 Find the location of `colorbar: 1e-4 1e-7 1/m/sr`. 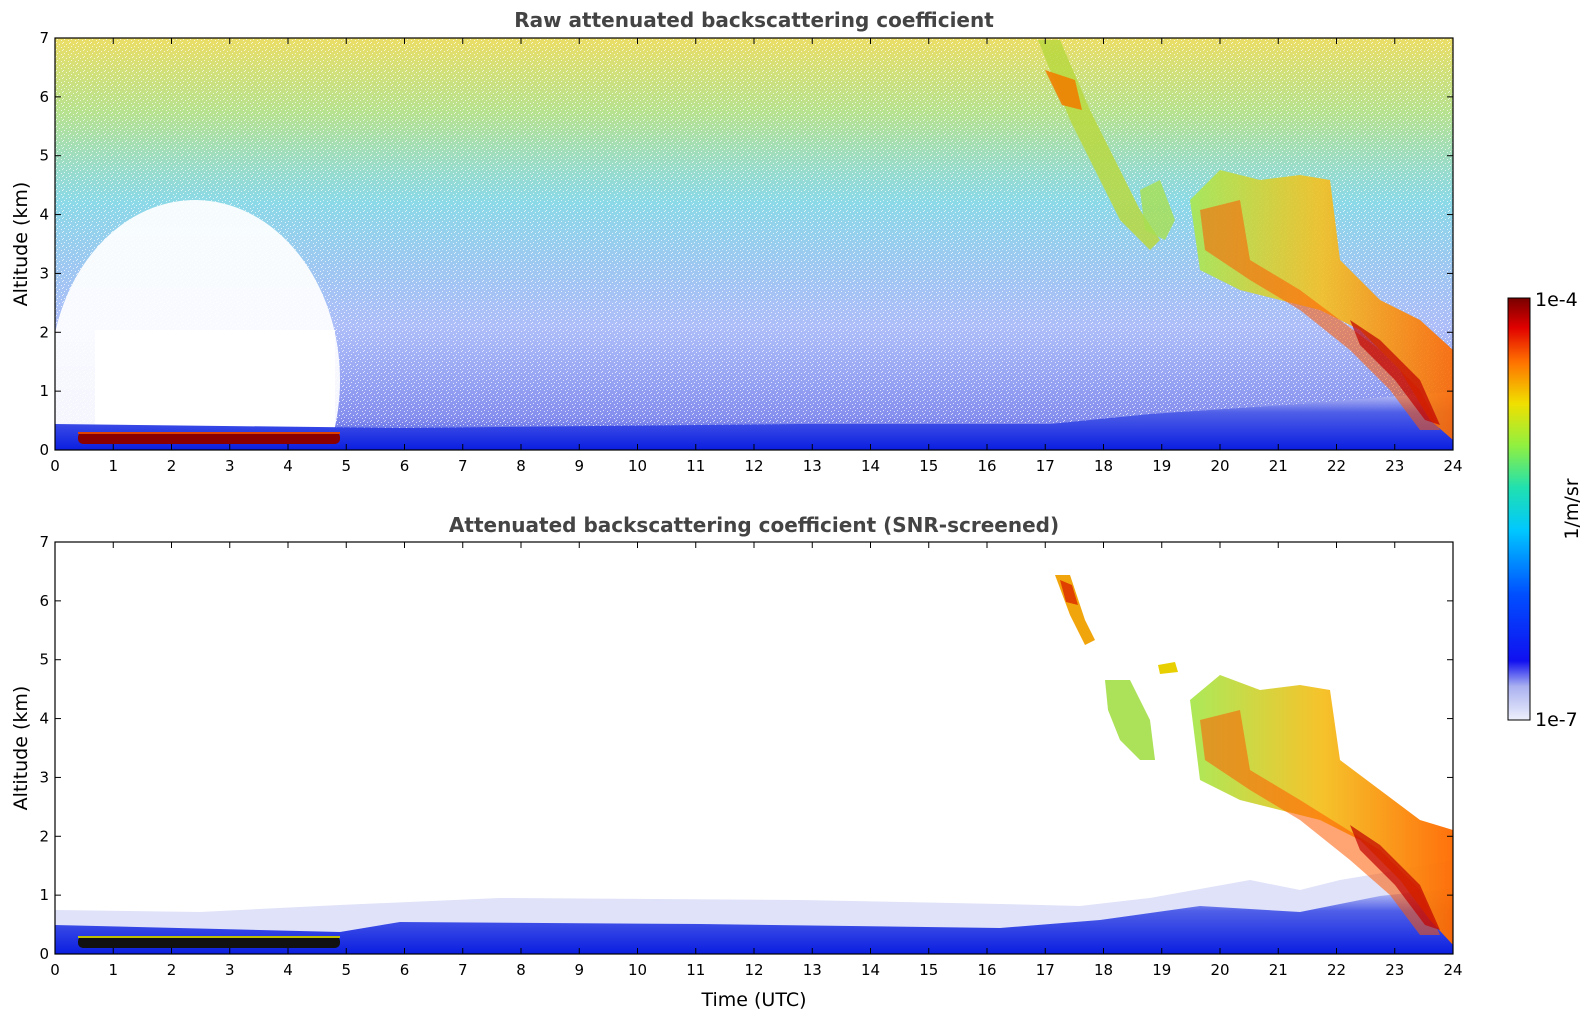

colorbar: 1e-4 1e-7 1/m/sr is located at coordinates (1545, 510).